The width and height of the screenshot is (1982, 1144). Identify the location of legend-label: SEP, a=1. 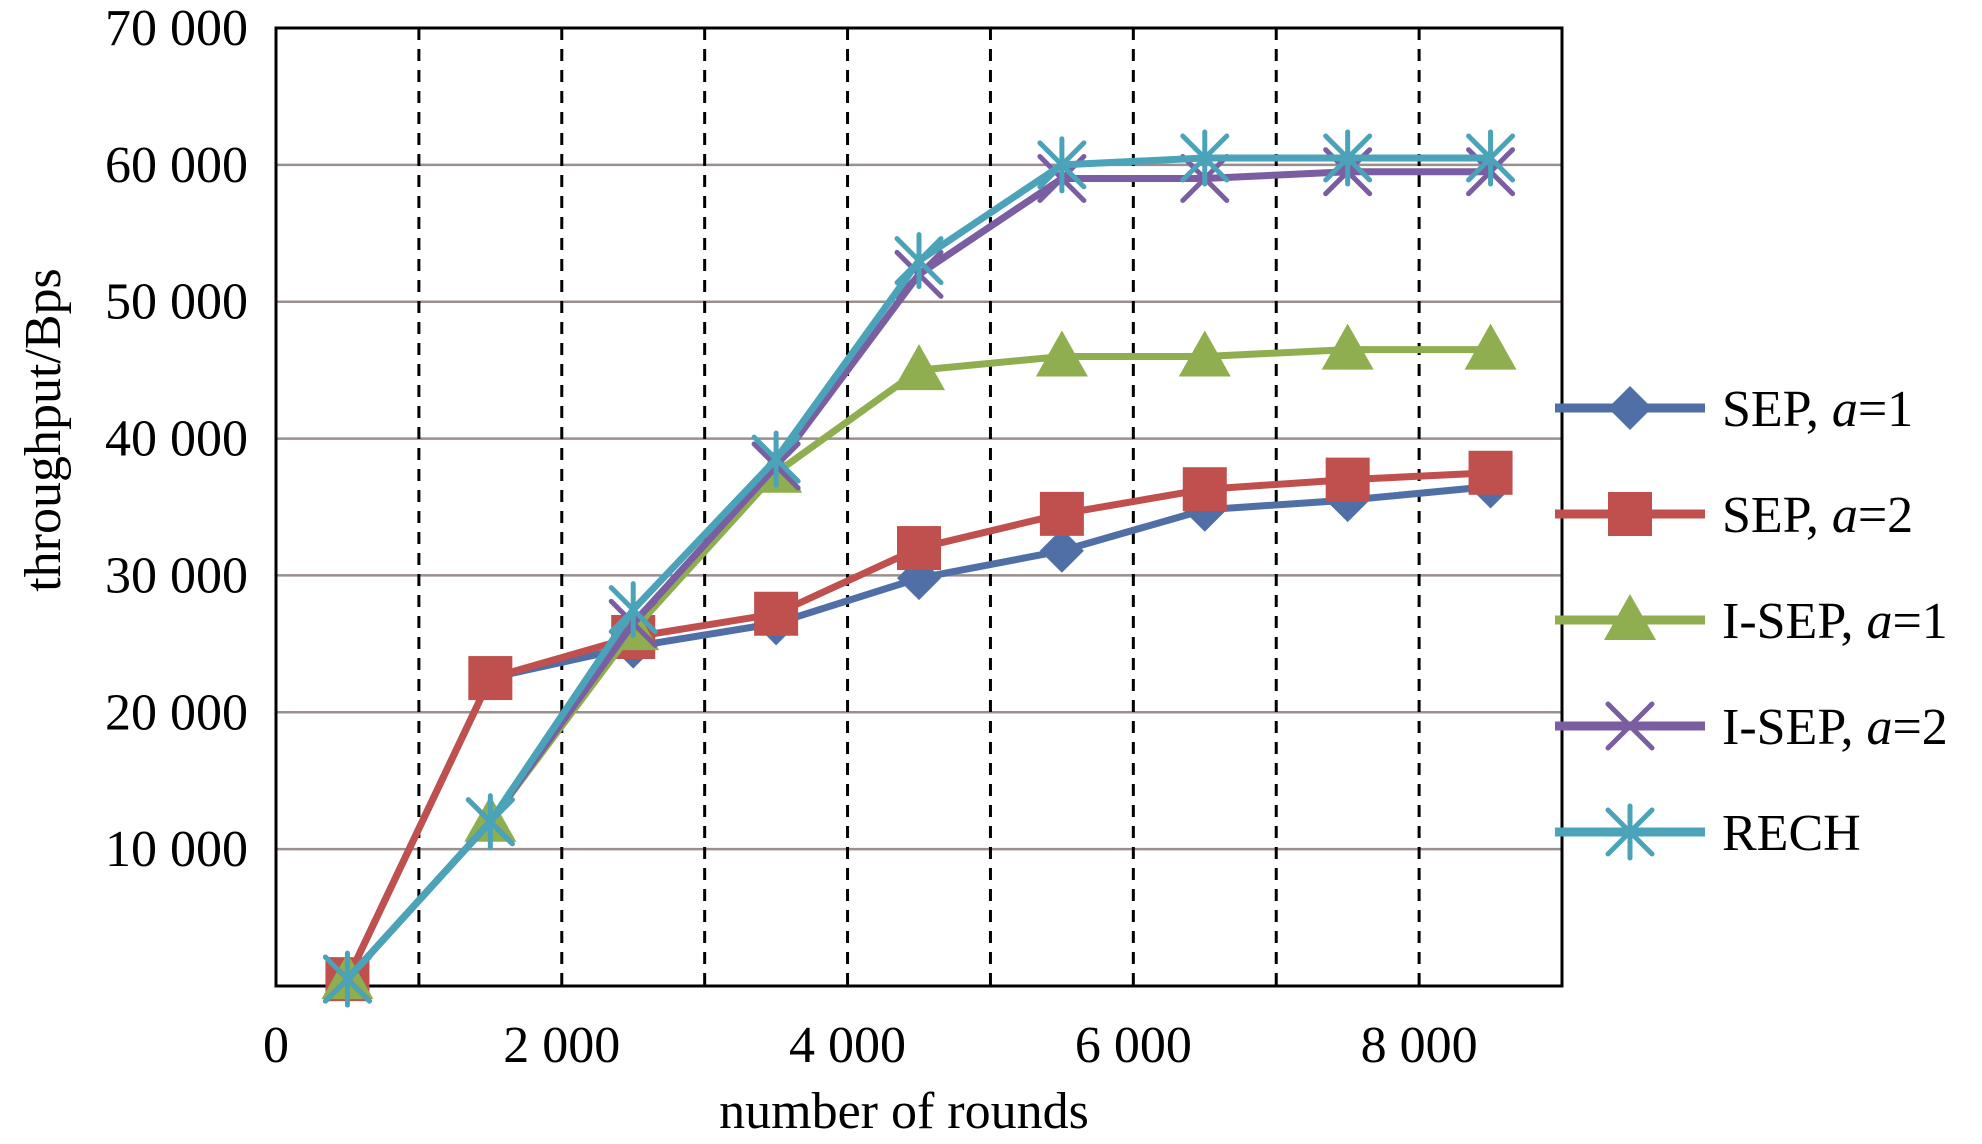
(1817, 409).